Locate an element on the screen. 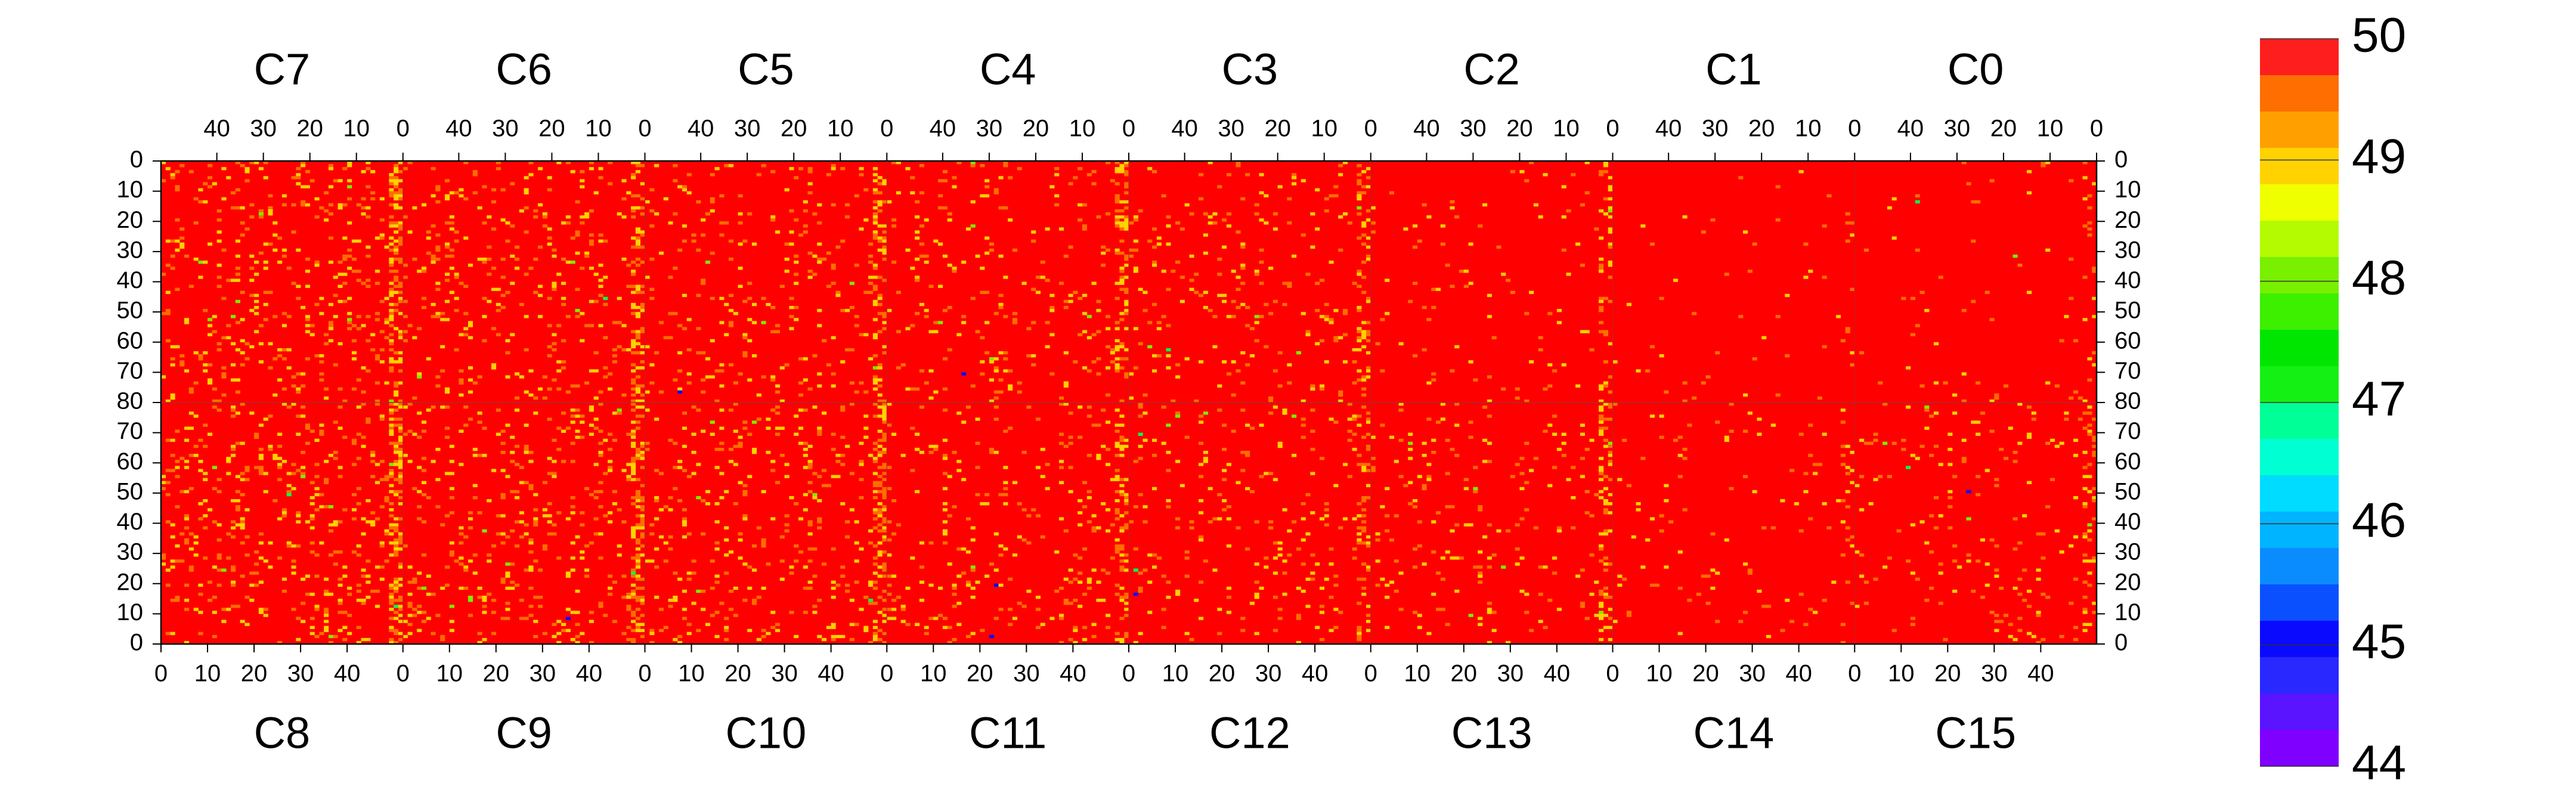 Image resolution: width=2576 pixels, height=805 pixels. colorbar-segment is located at coordinates (2299, 712).